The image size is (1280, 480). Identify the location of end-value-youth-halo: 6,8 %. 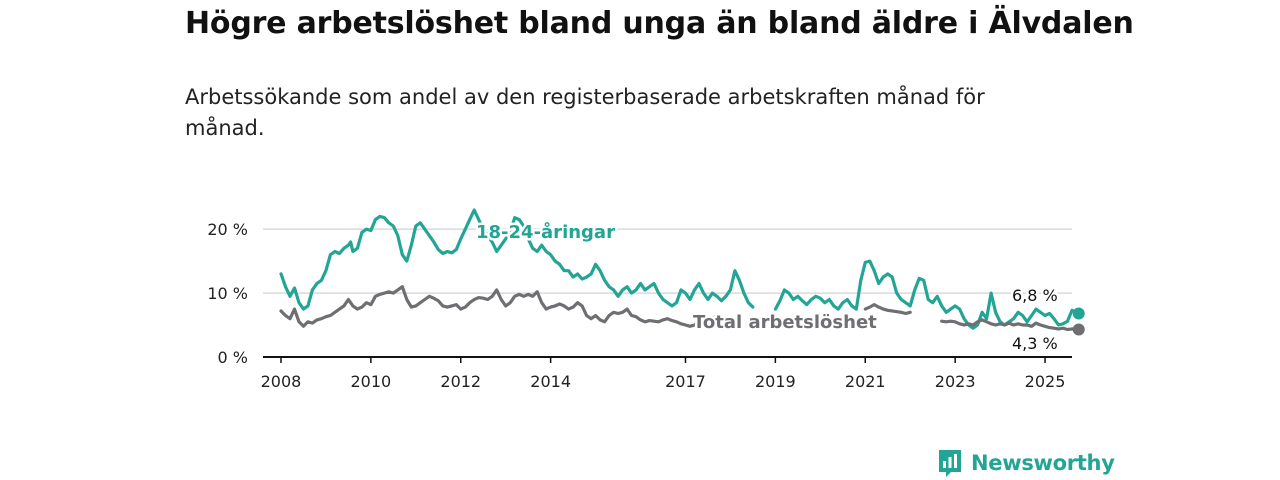
(1035, 295).